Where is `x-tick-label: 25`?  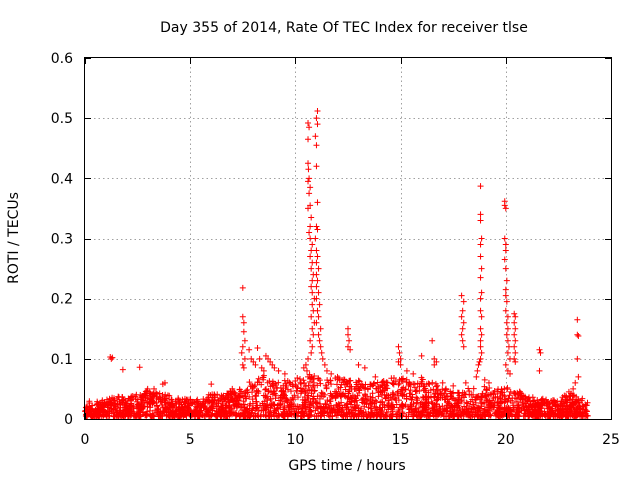 x-tick-label: 25 is located at coordinates (611, 440).